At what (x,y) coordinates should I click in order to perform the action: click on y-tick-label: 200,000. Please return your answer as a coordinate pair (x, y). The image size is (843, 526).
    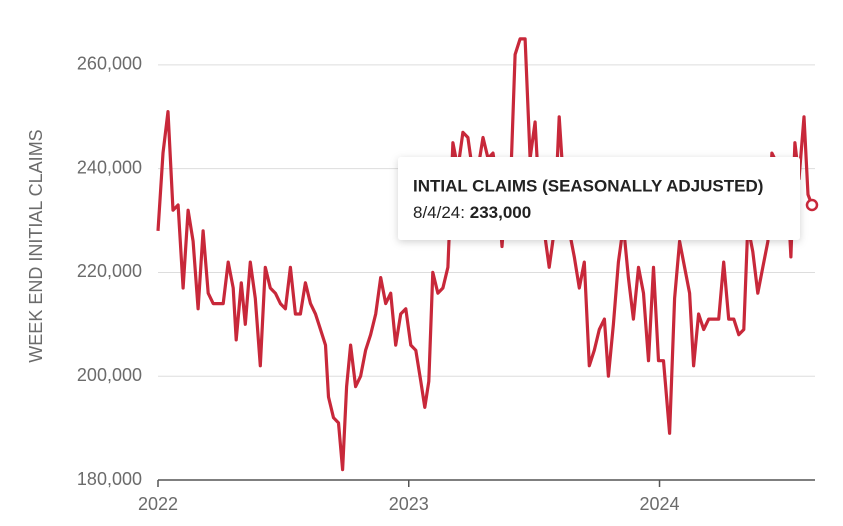
    Looking at the image, I should click on (109, 375).